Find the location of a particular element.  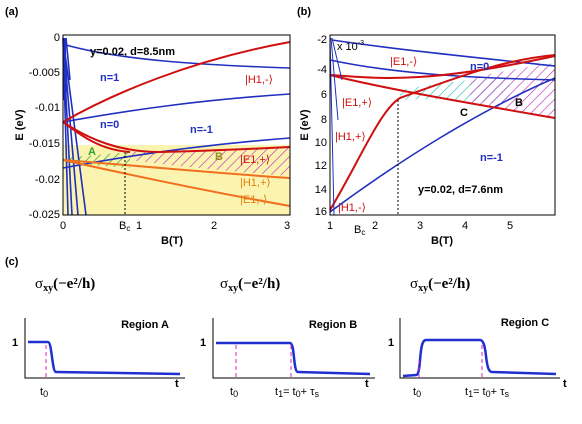

y-tick-label: -2 is located at coordinates (322, 40).